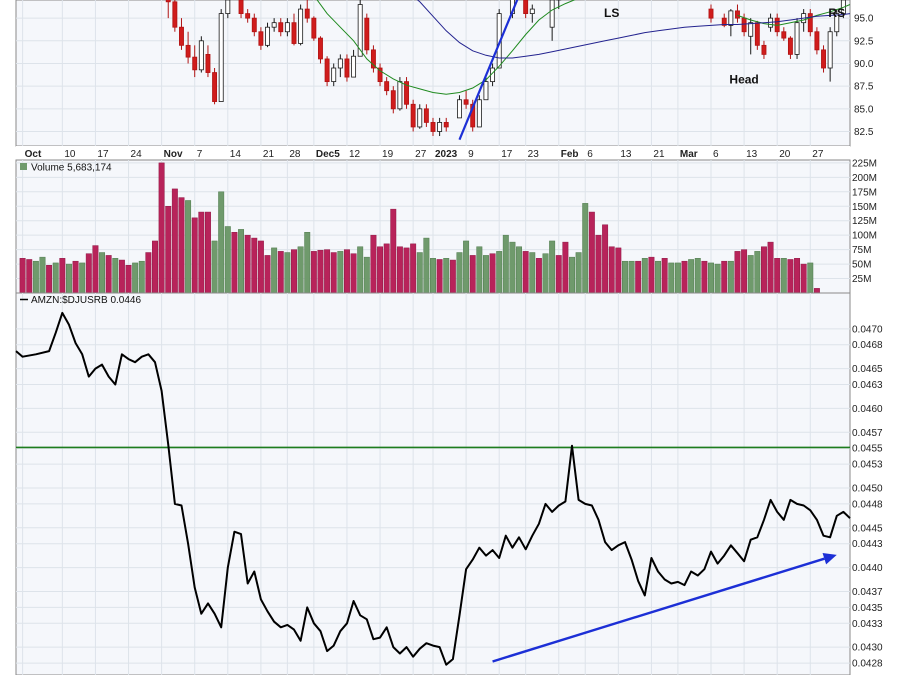  Describe the element at coordinates (867, 528) in the screenshot. I see `ratio-y-tick-label: 0.0445` at that location.